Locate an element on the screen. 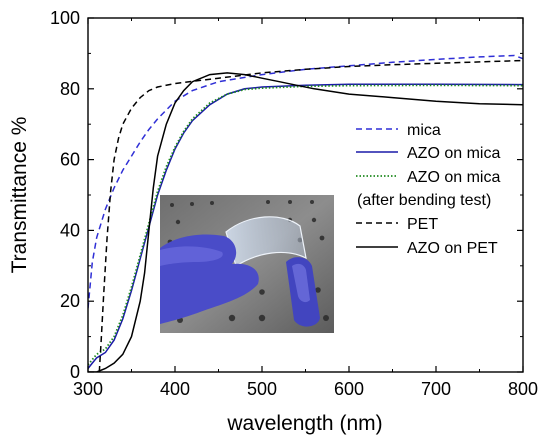  y-tick-label: 100 is located at coordinates (65, 18).